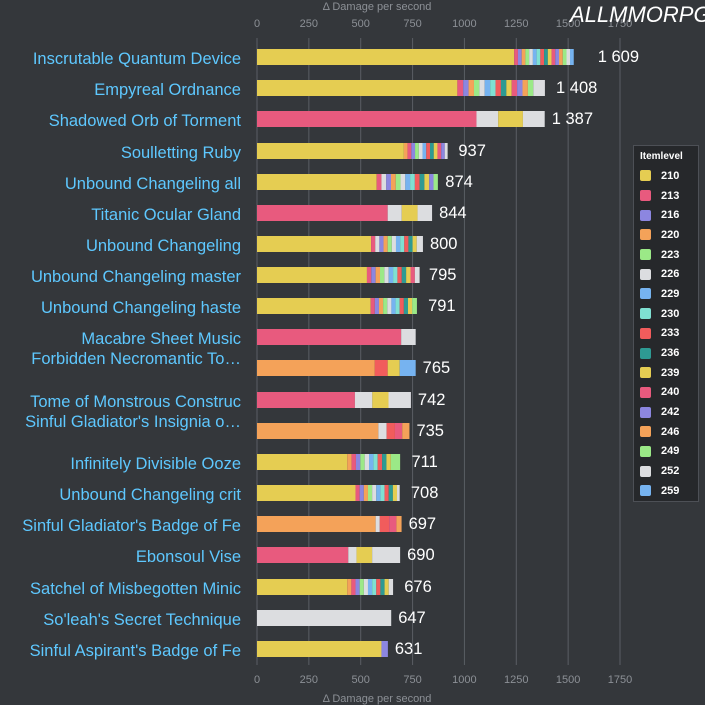 The image size is (705, 705). Describe the element at coordinates (666, 334) in the screenshot. I see `legend-item: 233` at that location.